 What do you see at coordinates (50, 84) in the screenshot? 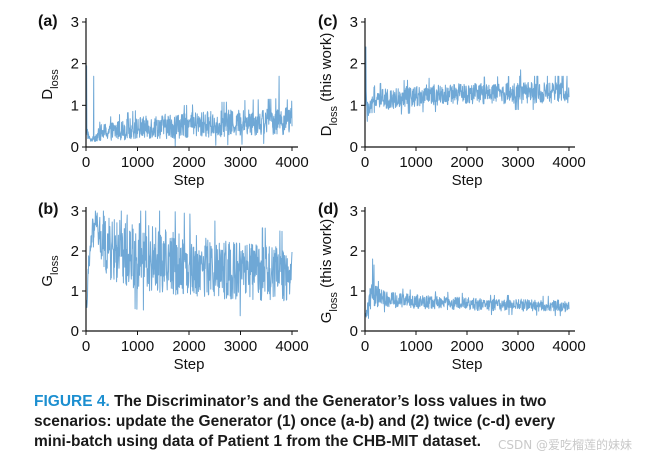
I see `y-axis-label: Dloss` at bounding box center [50, 84].